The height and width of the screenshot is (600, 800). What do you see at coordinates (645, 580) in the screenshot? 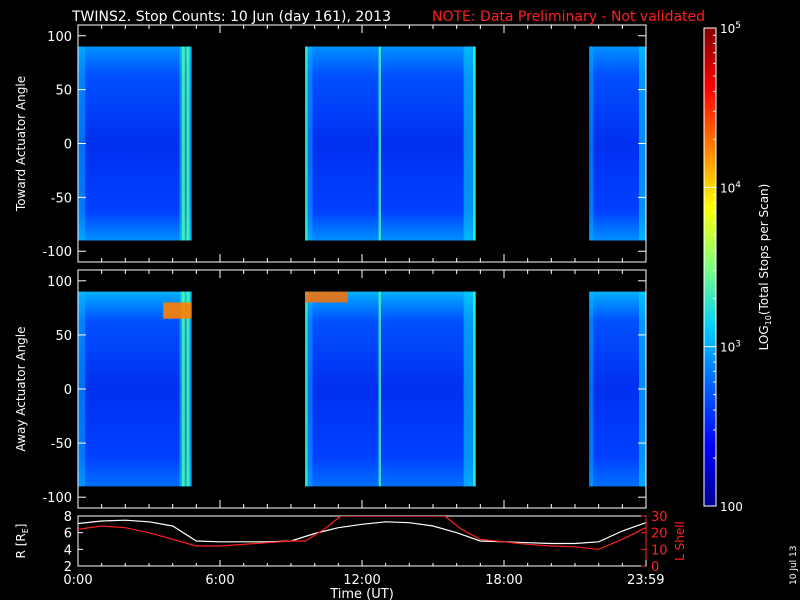
I see `x-tick-label: 23:59` at bounding box center [645, 580].